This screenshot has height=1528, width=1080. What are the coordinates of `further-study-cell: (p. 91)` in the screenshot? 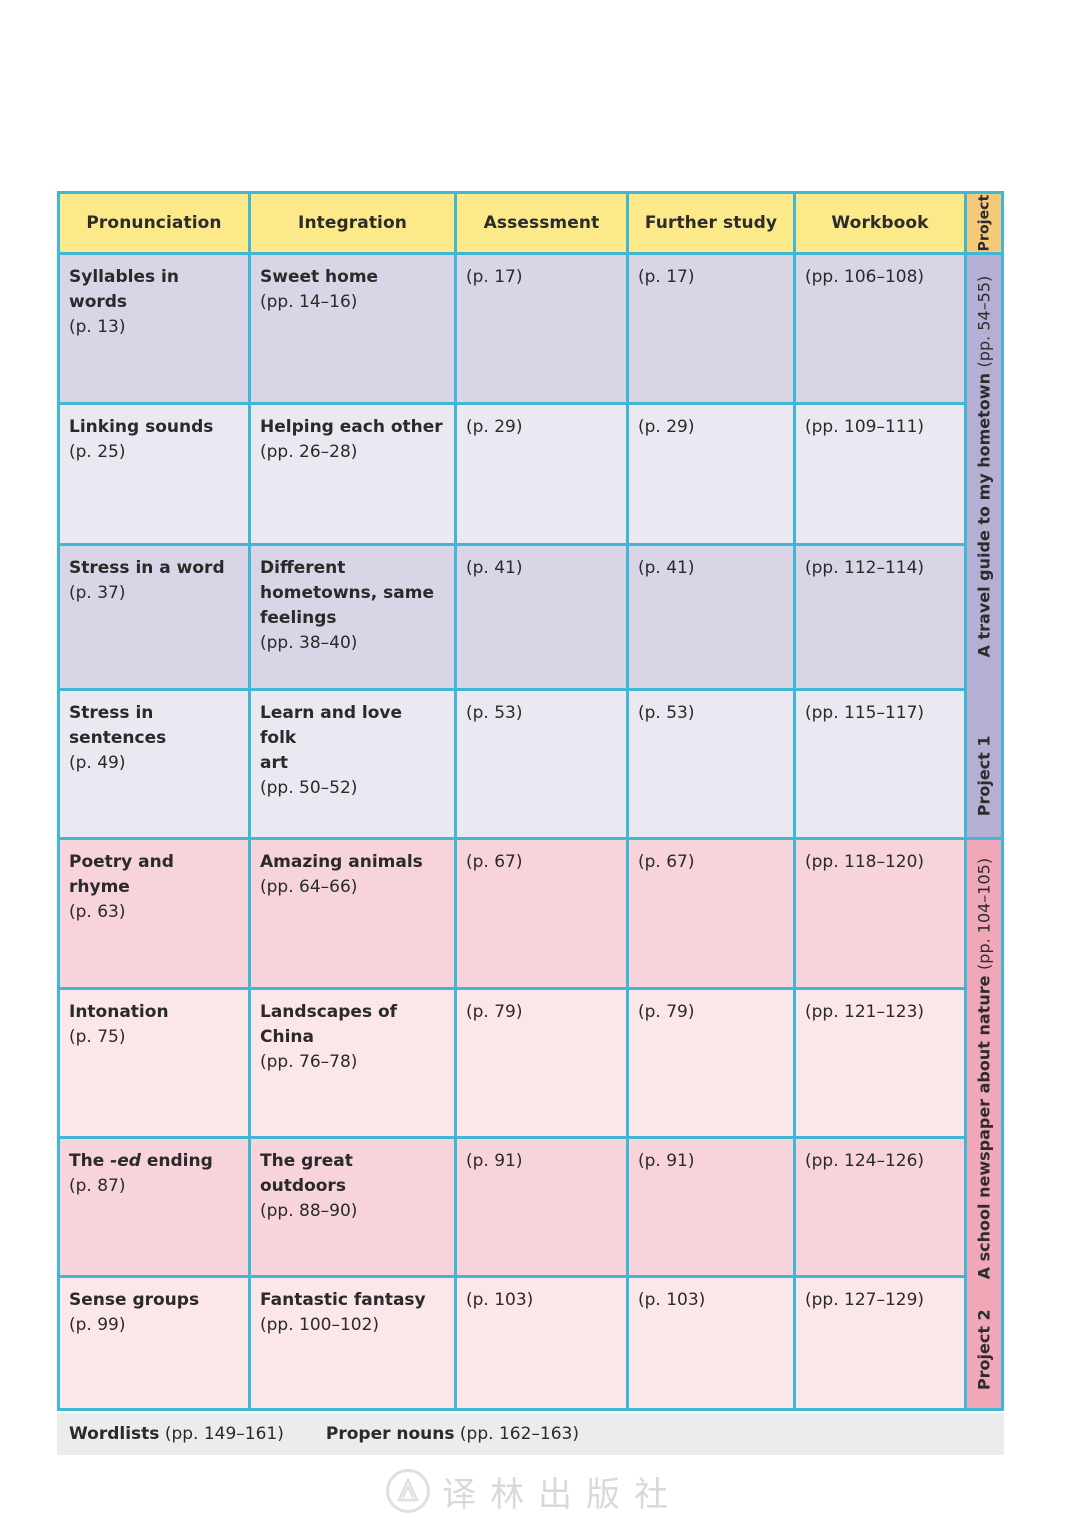 It's located at (711, 1207).